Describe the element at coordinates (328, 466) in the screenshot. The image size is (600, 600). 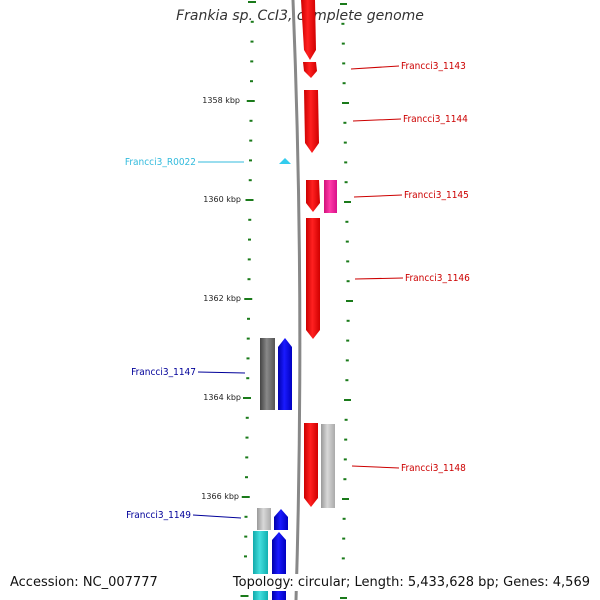
I see `gene-francci3-1148-gray-block` at that location.